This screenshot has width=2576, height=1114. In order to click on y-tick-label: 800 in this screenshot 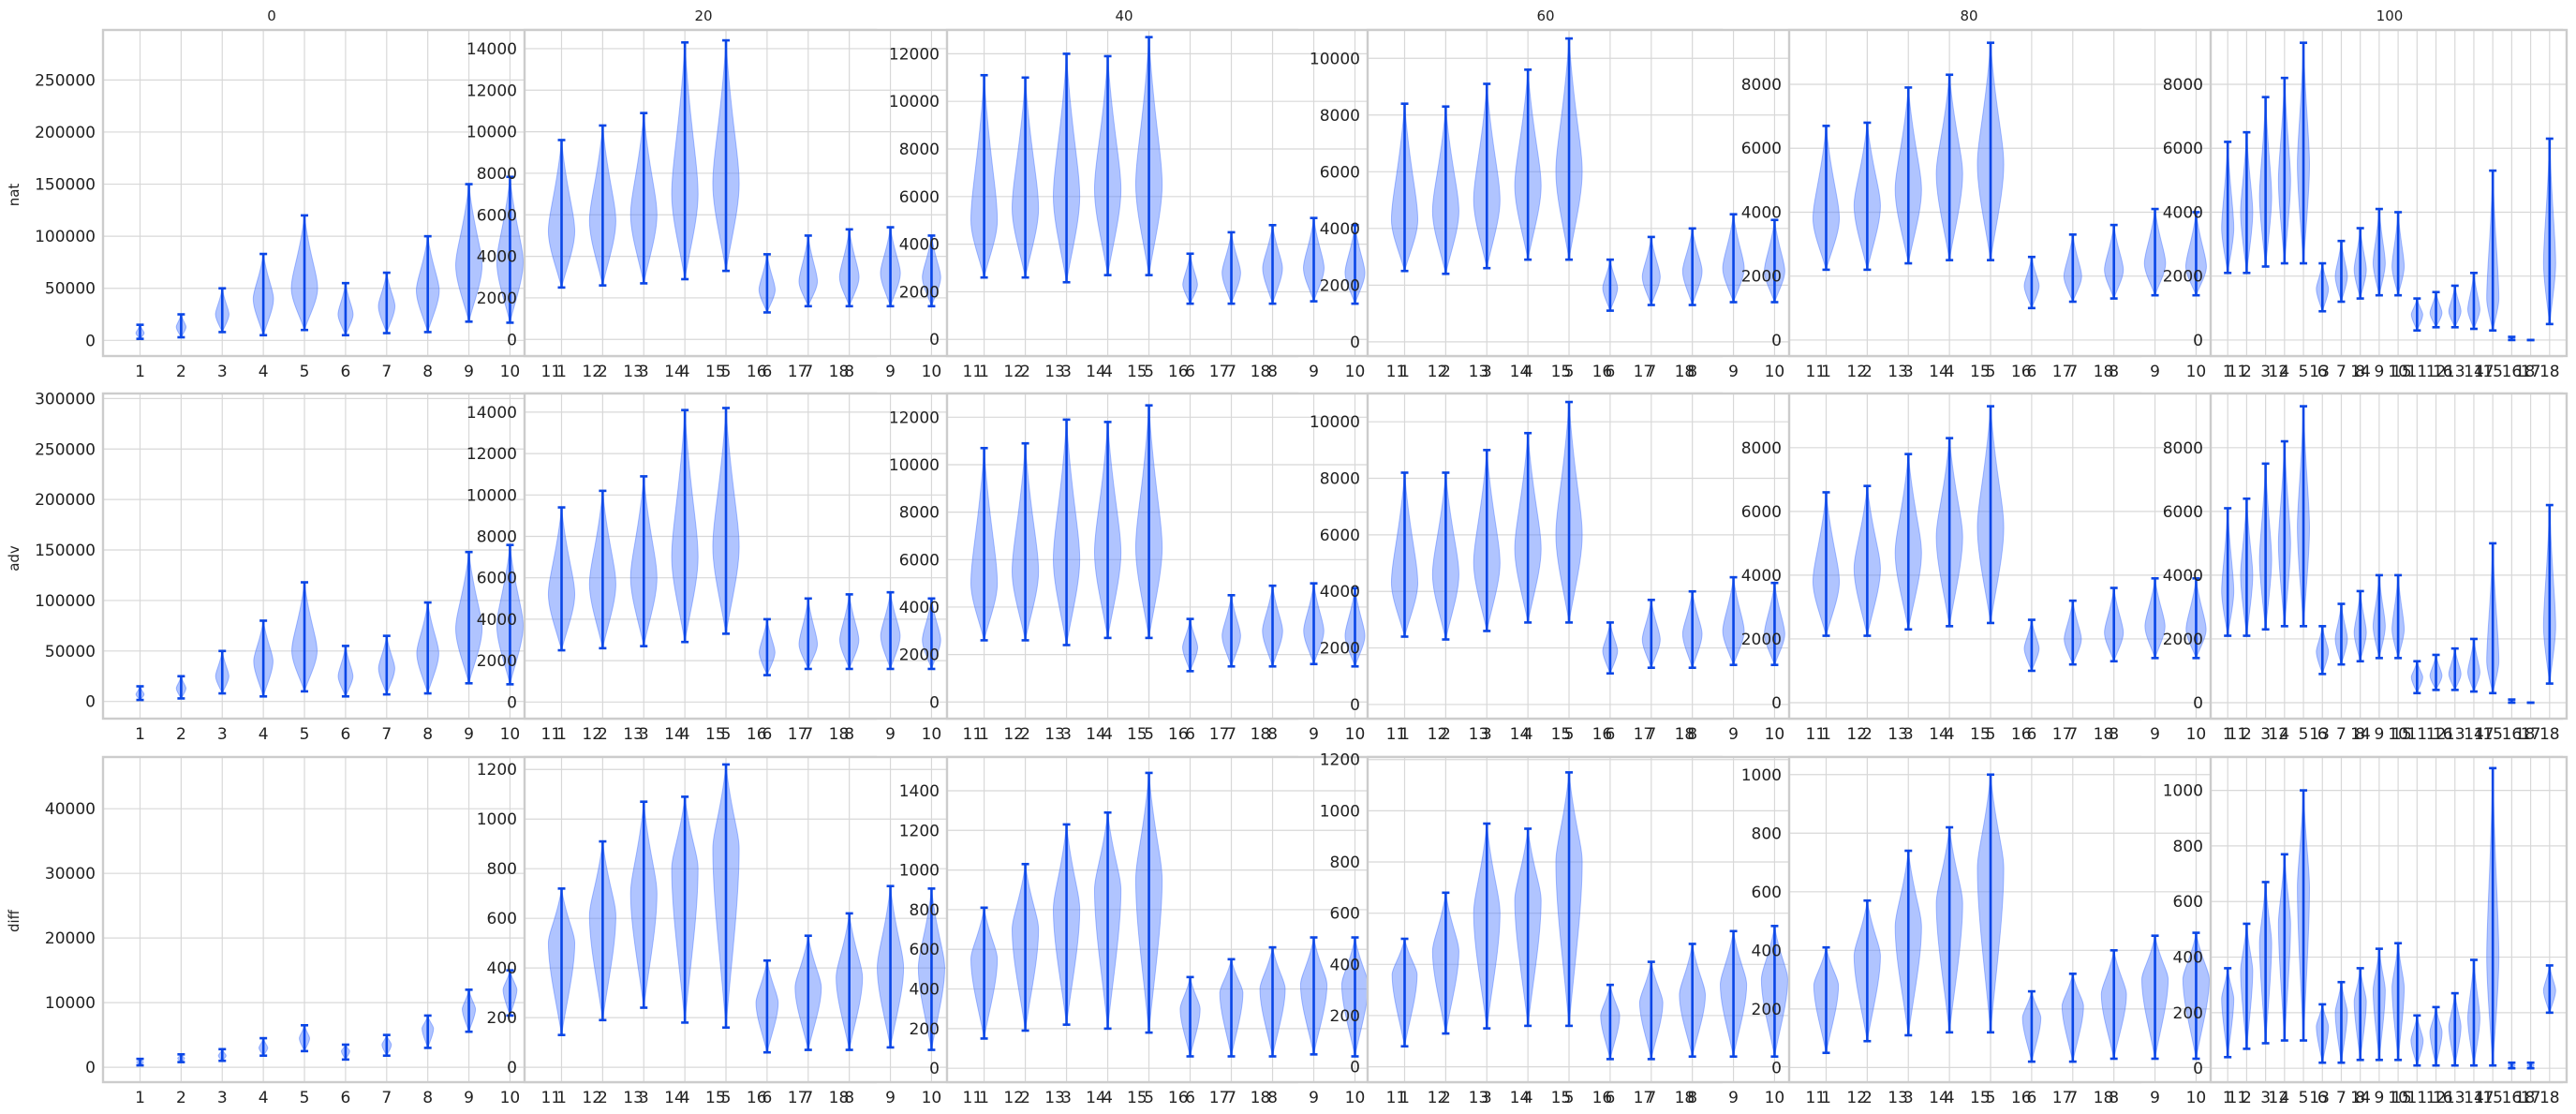, I will do `click(2188, 847)`.